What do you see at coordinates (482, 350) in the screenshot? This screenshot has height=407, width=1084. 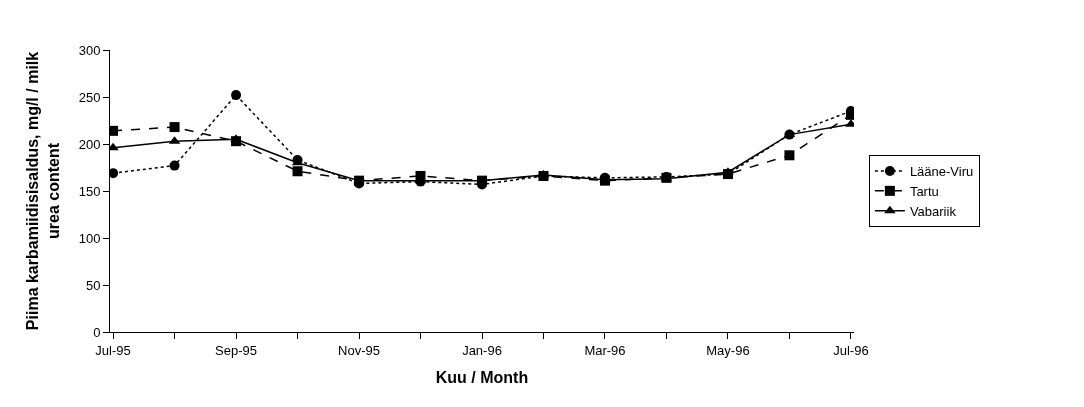 I see `x-tick-label: Jan-96` at bounding box center [482, 350].